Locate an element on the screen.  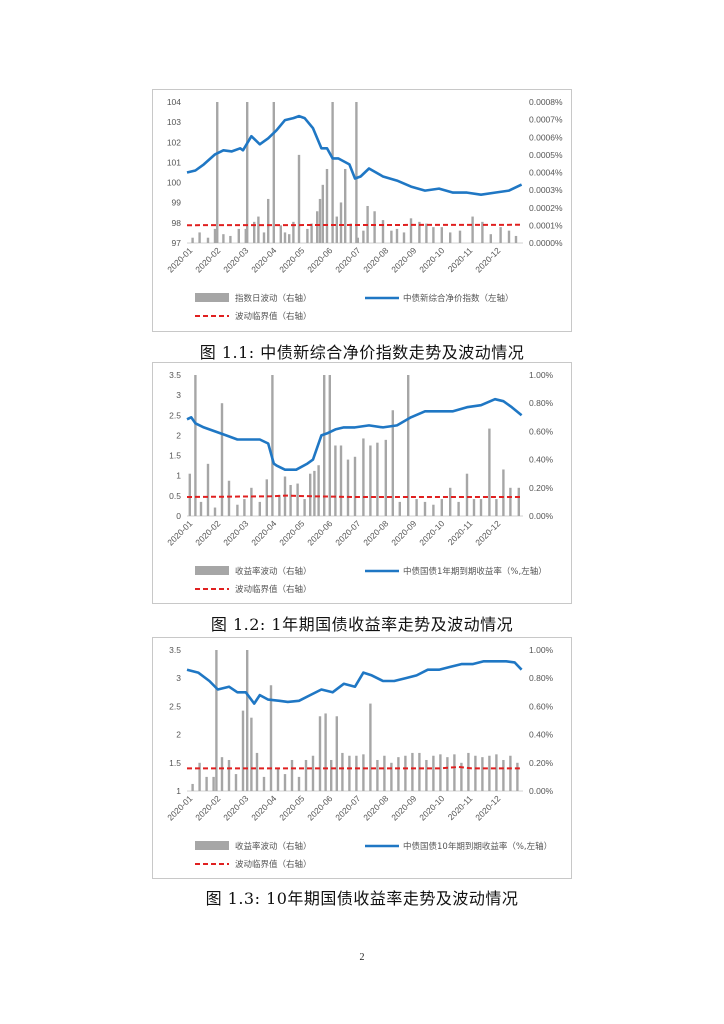
right-axis-tick-label: 0.00% is located at coordinates (541, 516).